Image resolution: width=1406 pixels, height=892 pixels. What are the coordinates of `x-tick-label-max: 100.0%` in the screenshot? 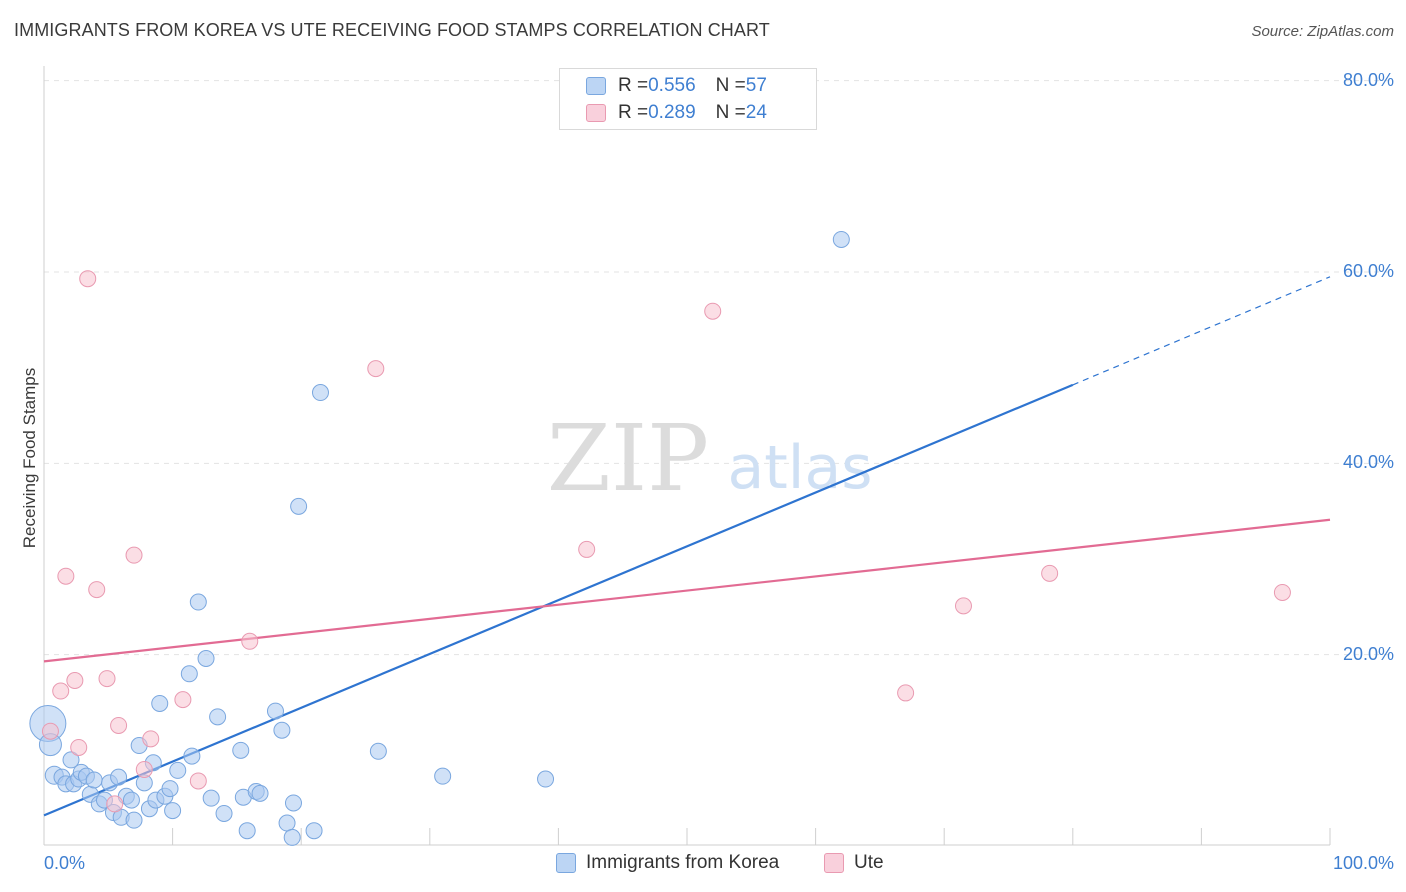 It's located at (1363, 863).